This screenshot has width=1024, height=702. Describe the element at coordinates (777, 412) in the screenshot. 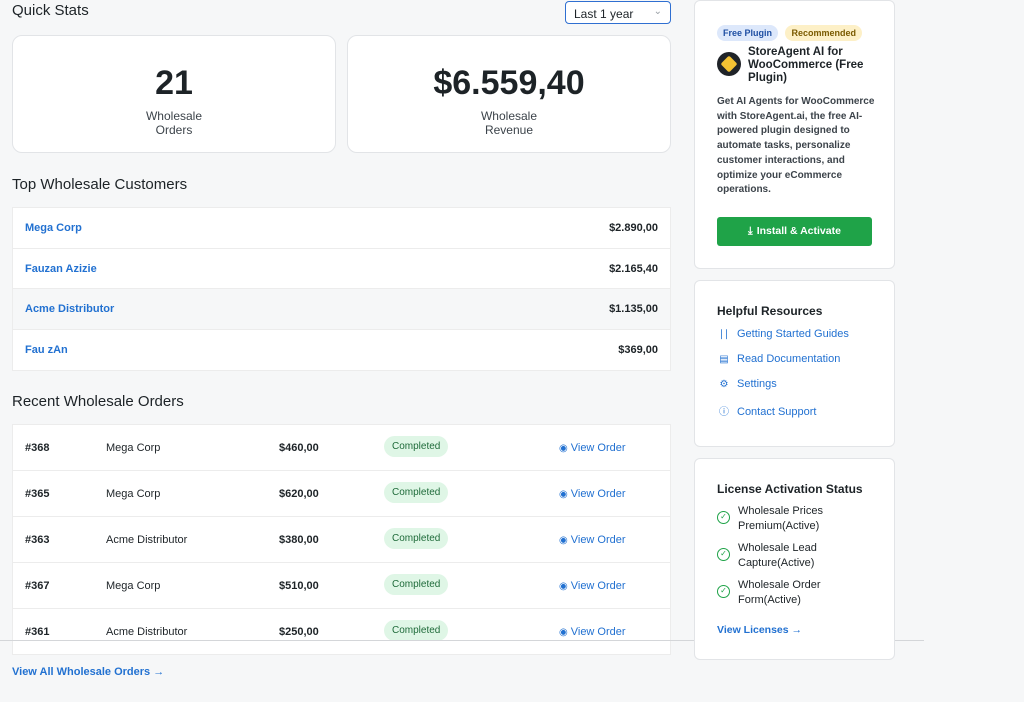

I see `resource-label: Contact Support` at that location.